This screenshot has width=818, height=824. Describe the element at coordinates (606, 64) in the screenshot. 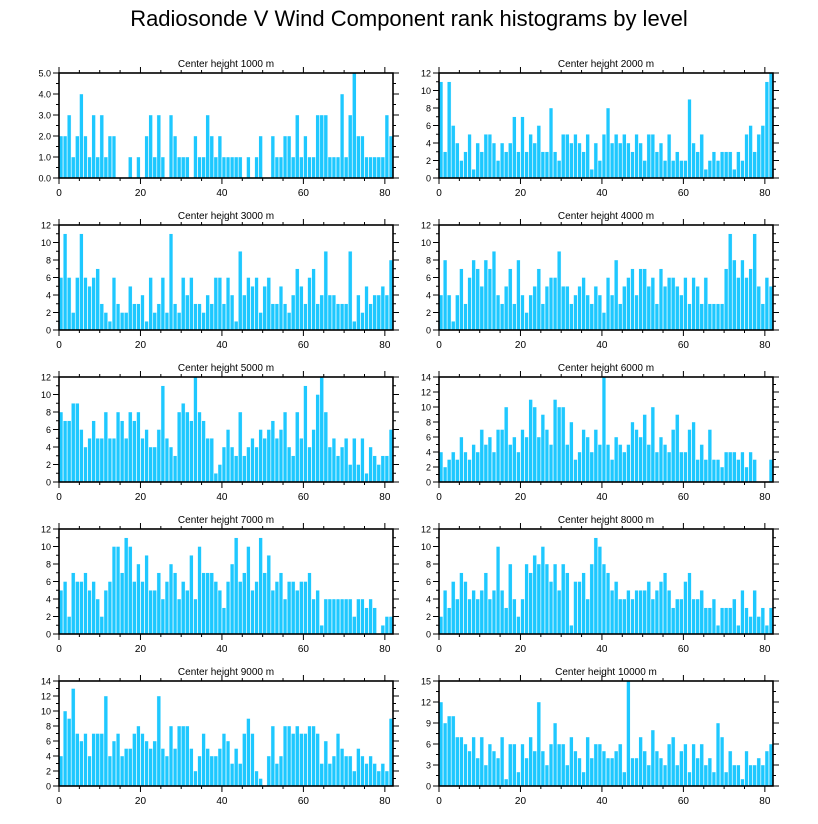

I see `panel-title: Center height 2000 m` at that location.